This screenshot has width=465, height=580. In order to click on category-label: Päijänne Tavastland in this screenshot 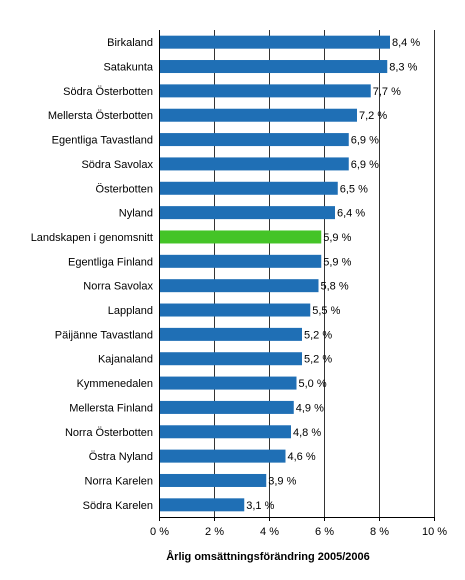, I will do `click(104, 335)`.